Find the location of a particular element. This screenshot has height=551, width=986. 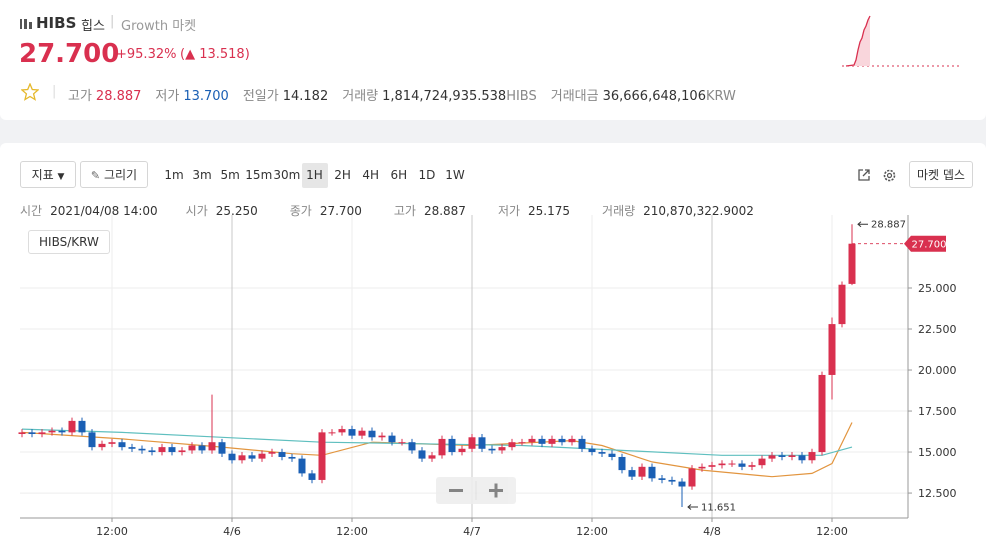

interval-button: 1D is located at coordinates (427, 175).